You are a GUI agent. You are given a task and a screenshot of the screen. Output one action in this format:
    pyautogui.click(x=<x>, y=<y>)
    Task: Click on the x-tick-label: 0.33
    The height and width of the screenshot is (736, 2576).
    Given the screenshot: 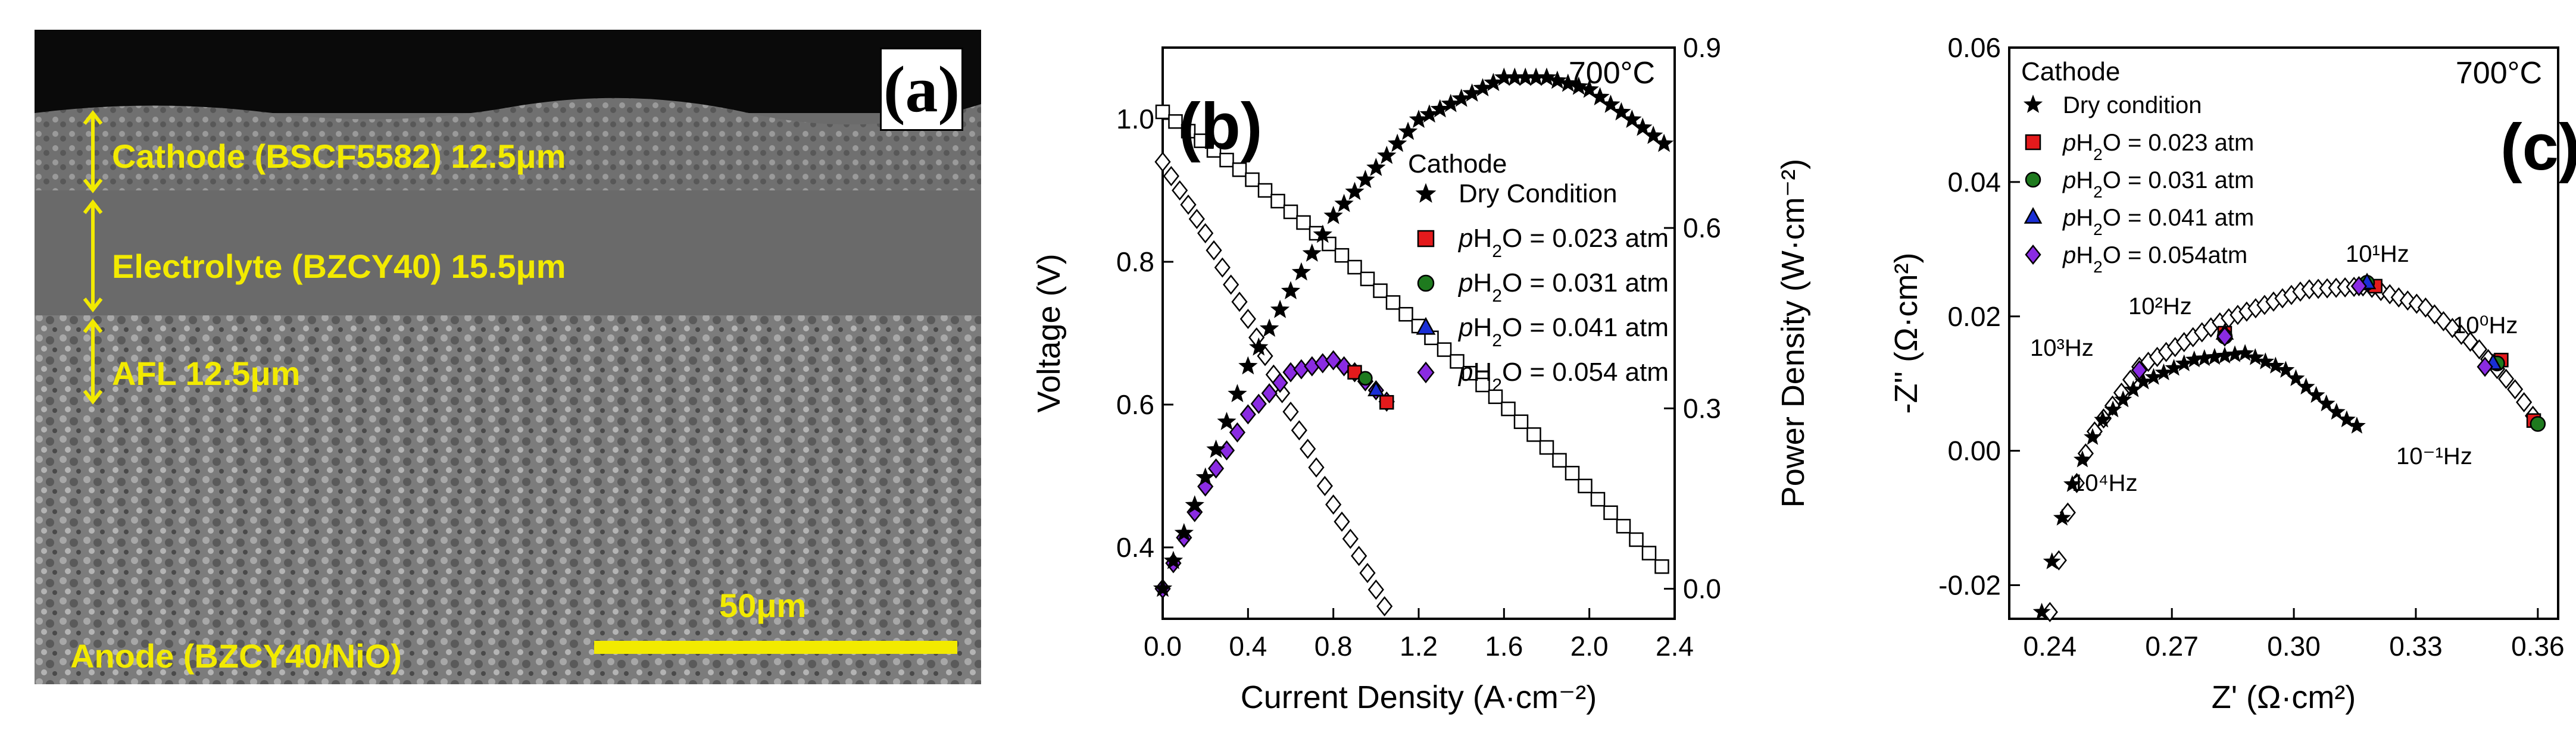 What is the action you would take?
    pyautogui.click(x=2416, y=646)
    